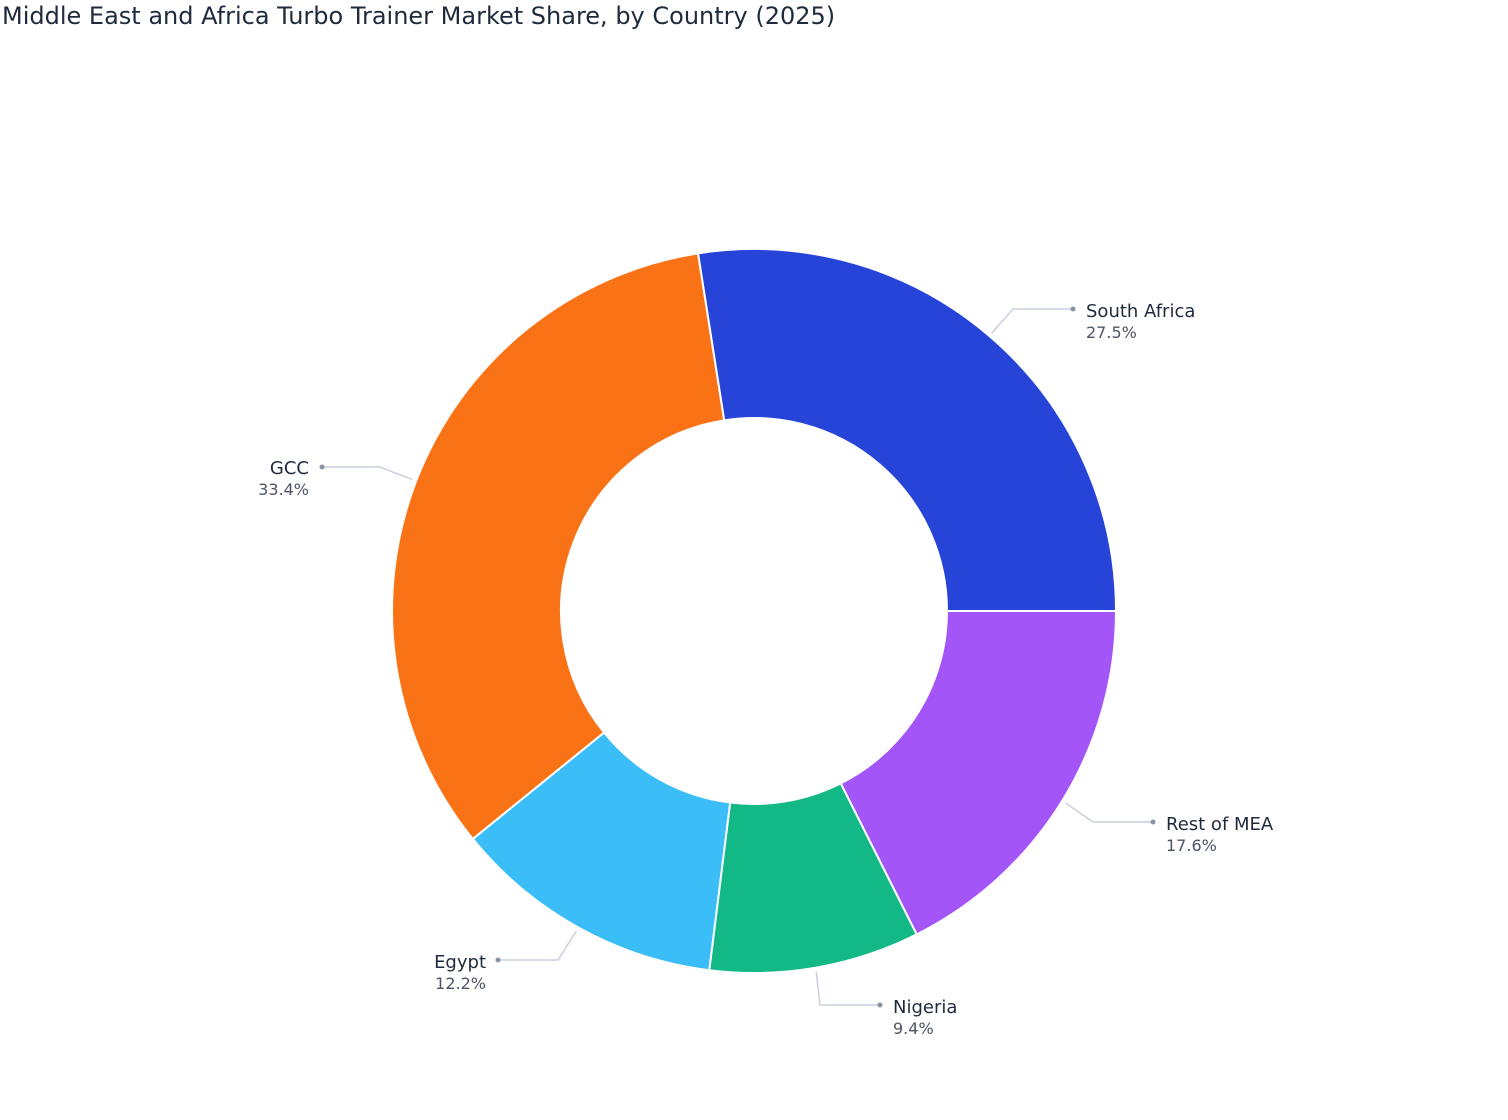 The width and height of the screenshot is (1508, 1120). I want to click on slice-egypt, so click(601, 851).